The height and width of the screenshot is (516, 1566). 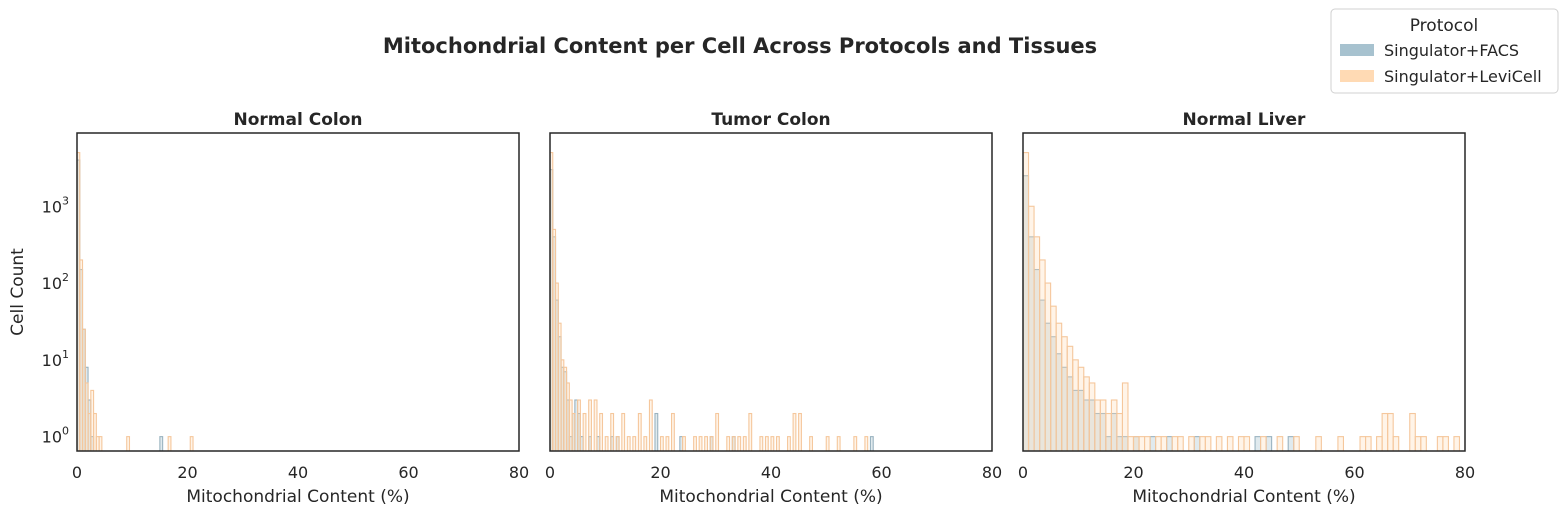 I want to click on x-axis-label-normal-colon: Mitochondrial Content (%), so click(x=297, y=497).